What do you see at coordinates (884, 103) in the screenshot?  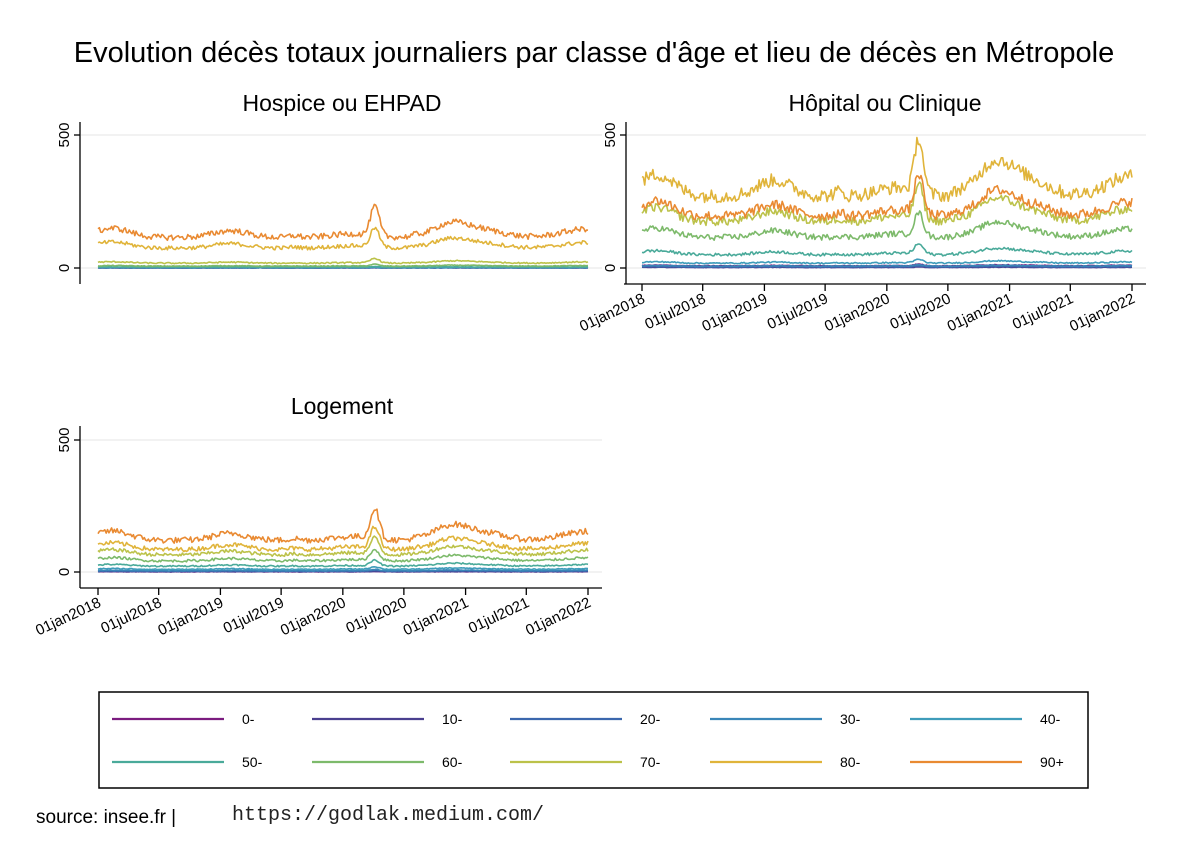 I see `panel-title: Hôpital ou Clinique` at bounding box center [884, 103].